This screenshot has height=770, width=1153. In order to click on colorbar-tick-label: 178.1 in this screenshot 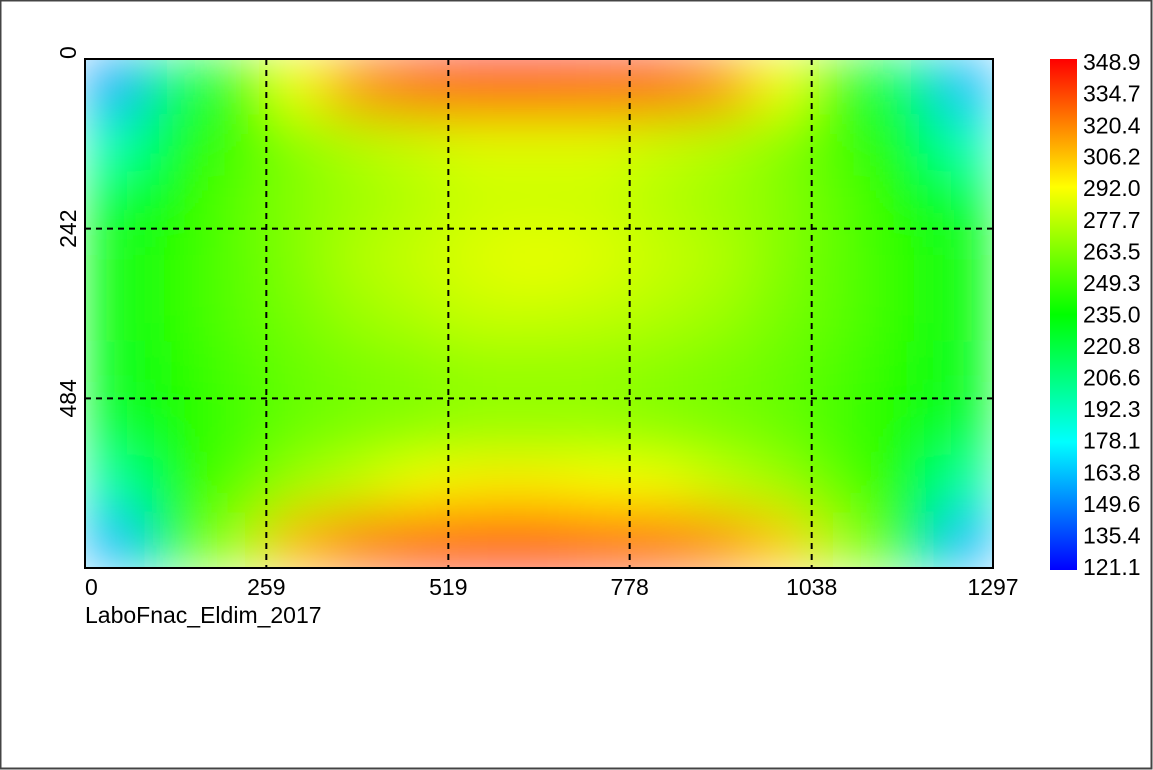, I will do `click(1112, 441)`.